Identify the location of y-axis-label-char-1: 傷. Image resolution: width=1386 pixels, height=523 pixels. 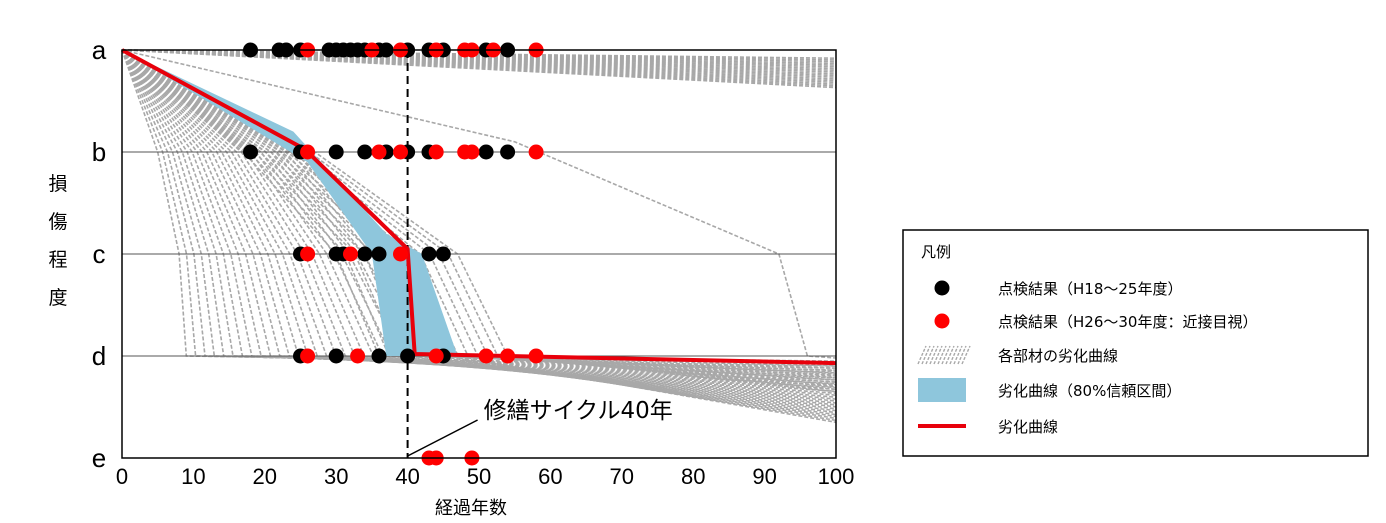
(57, 222).